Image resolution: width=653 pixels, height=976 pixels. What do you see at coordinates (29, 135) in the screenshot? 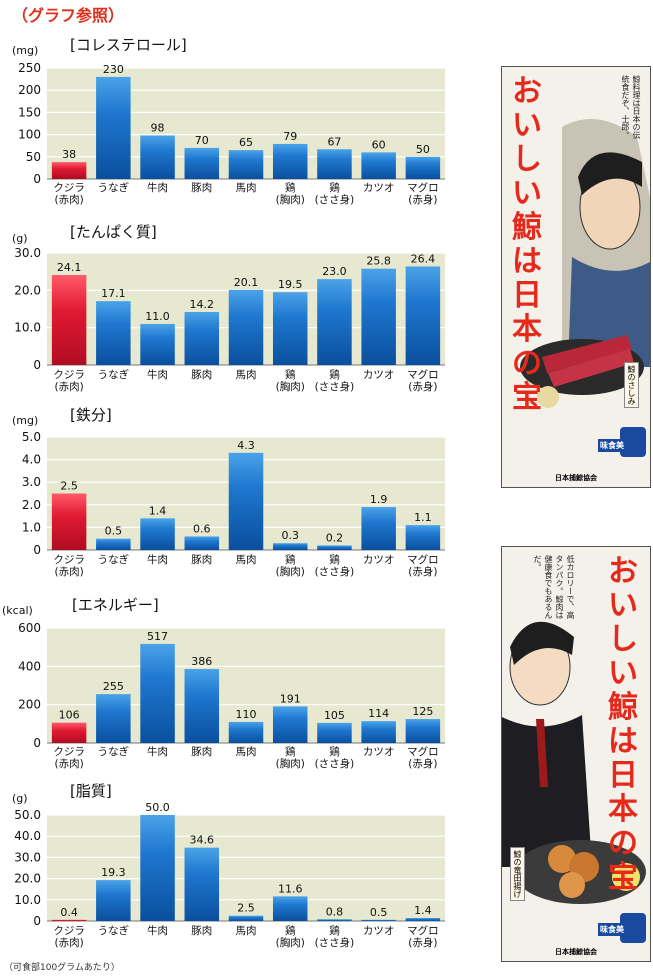
I see `y-tick-label: 100` at bounding box center [29, 135].